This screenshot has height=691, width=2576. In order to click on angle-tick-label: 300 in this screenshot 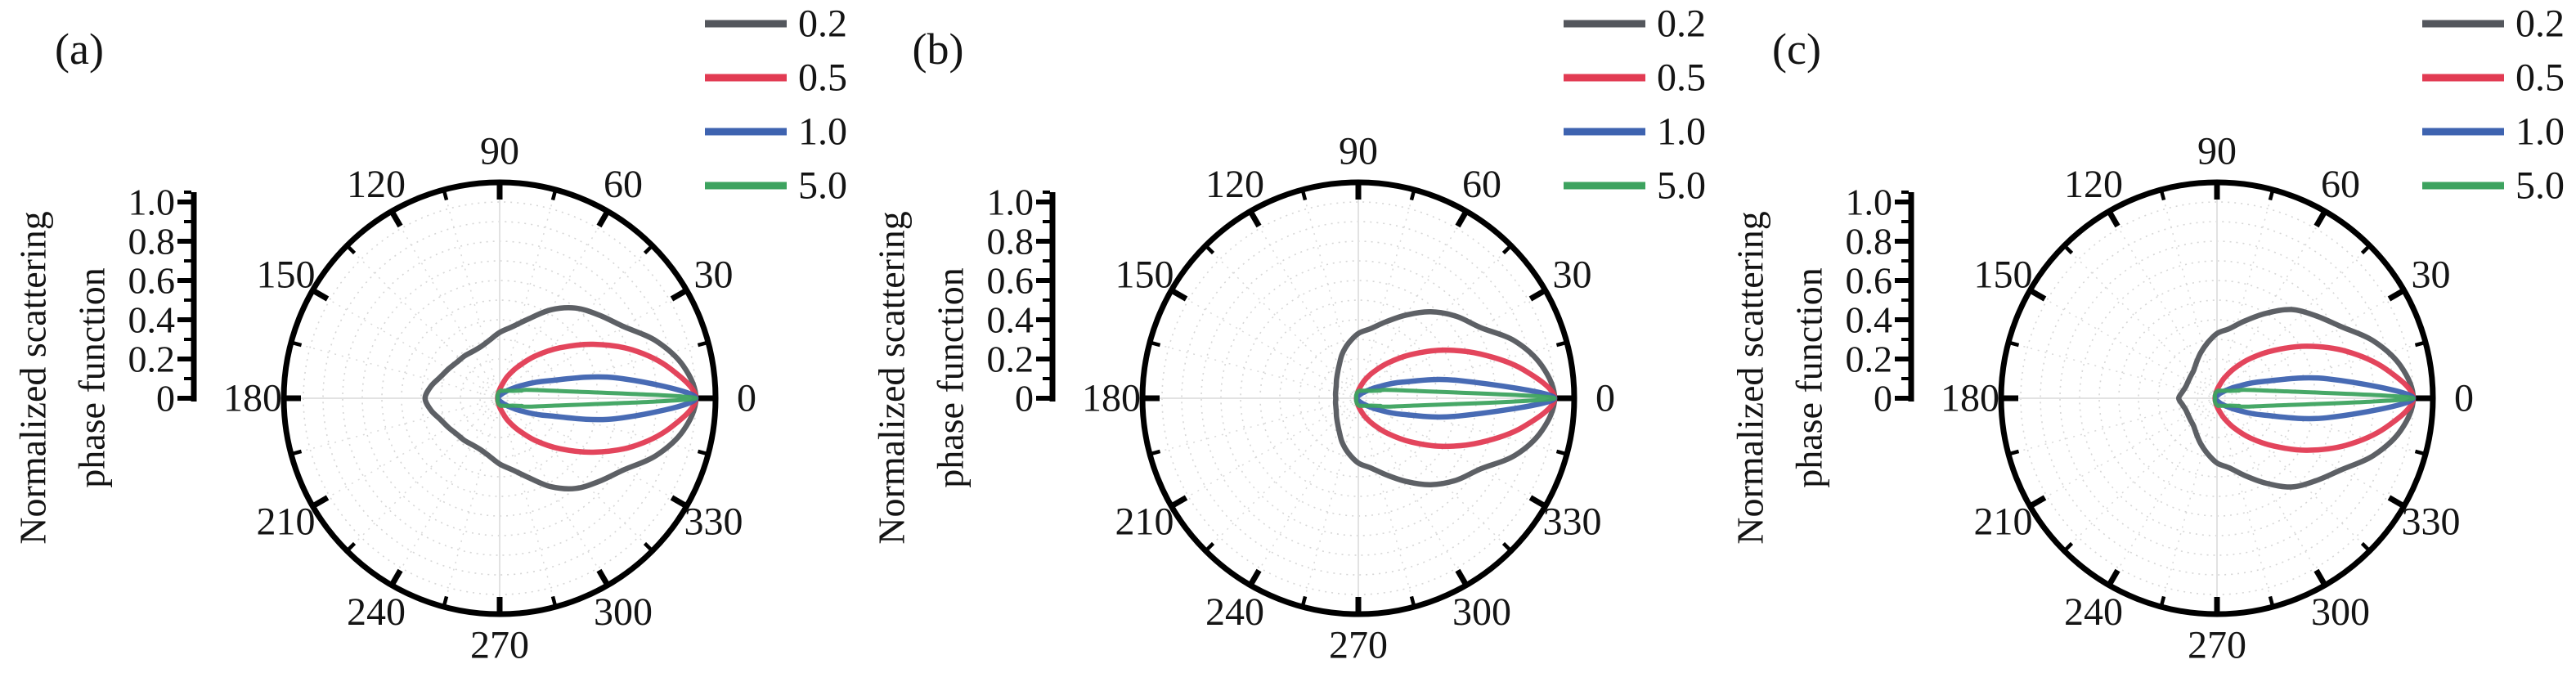, I will do `click(623, 612)`.